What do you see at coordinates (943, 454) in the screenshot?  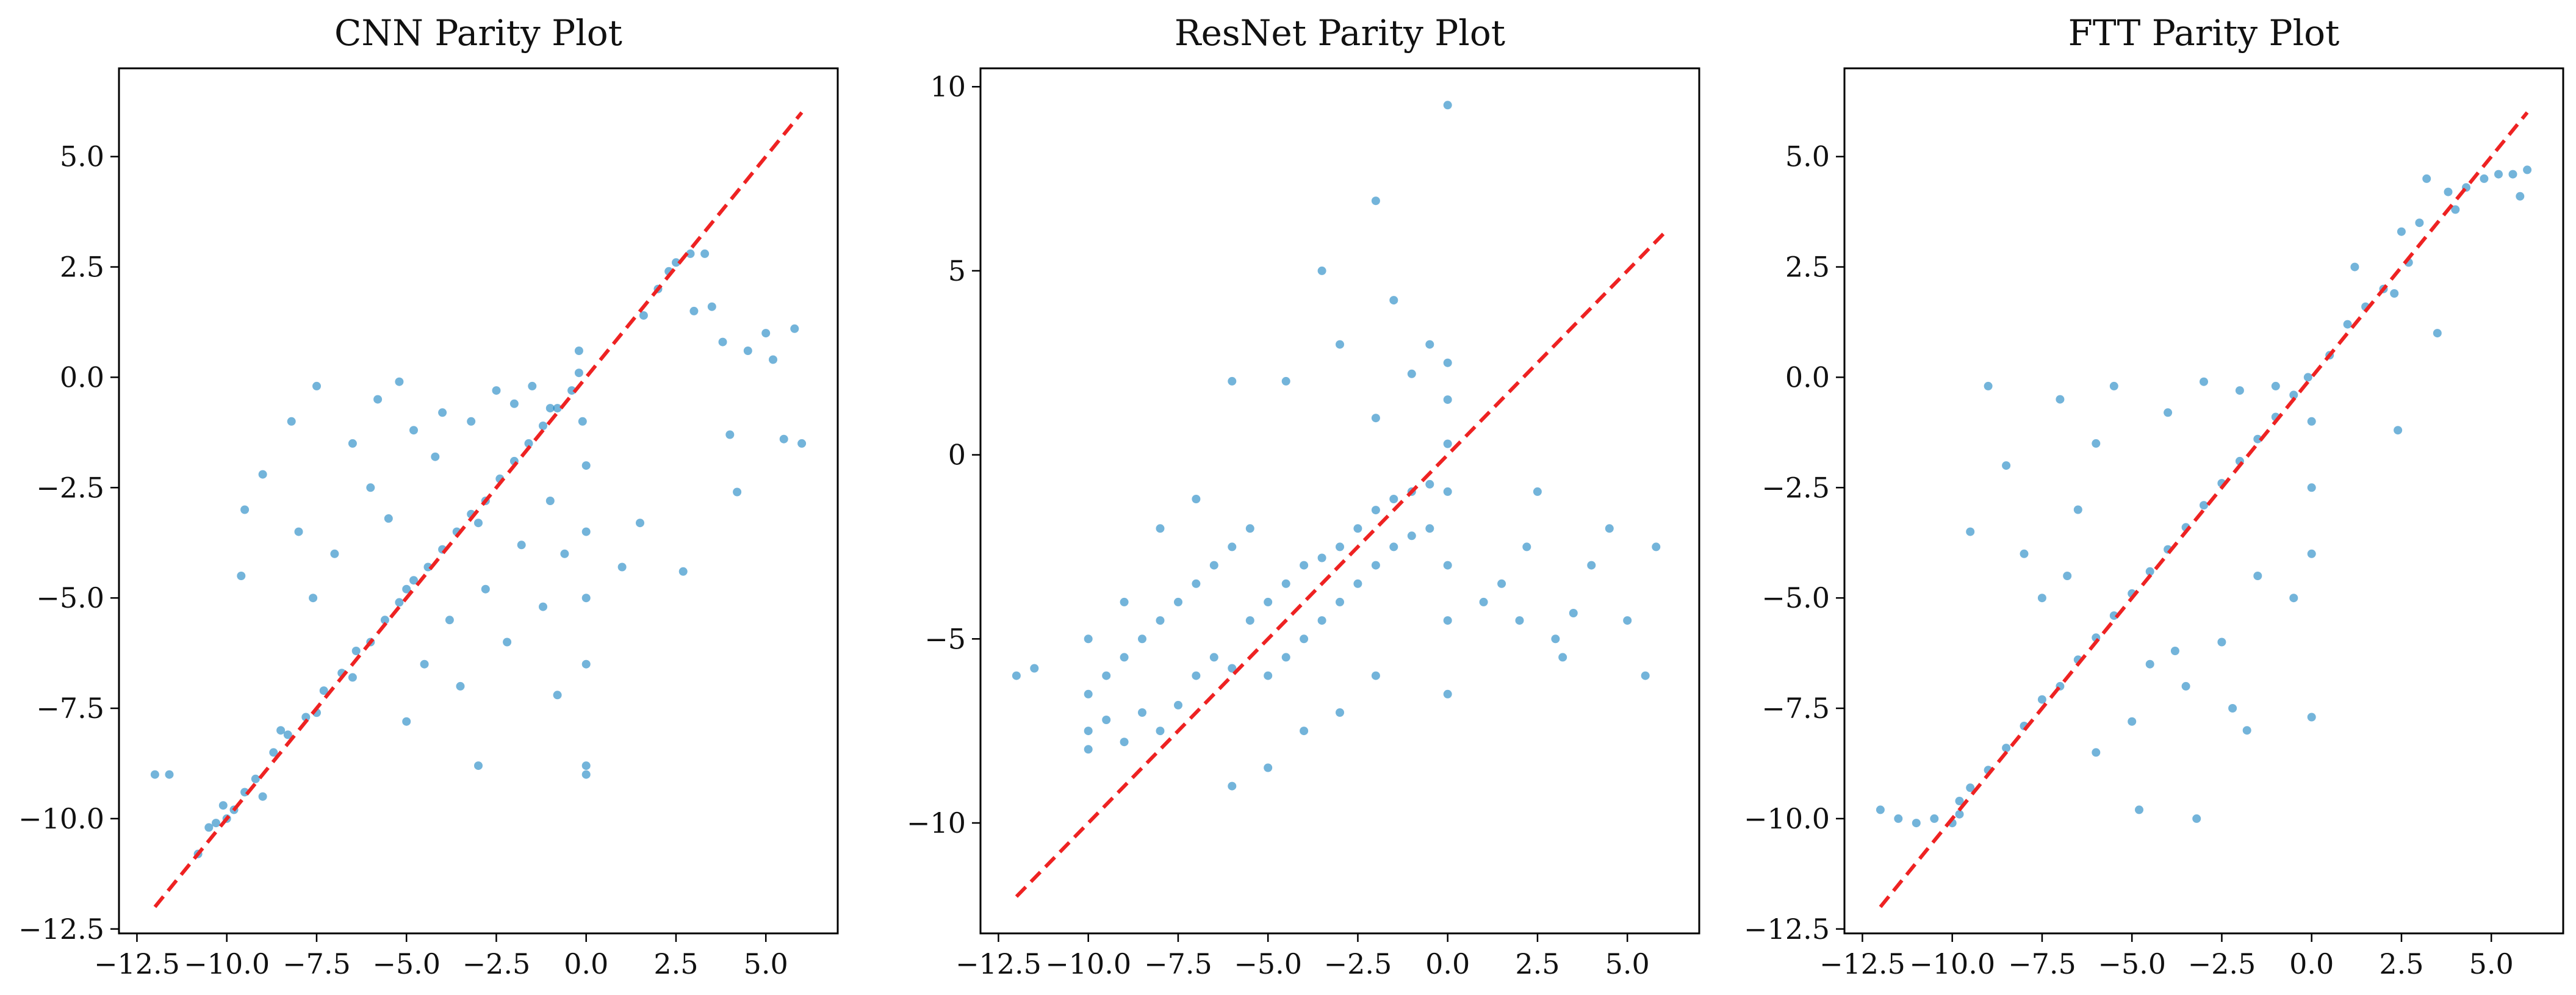 I see `y-axis-ticks: −10 −5 0 5 10` at bounding box center [943, 454].